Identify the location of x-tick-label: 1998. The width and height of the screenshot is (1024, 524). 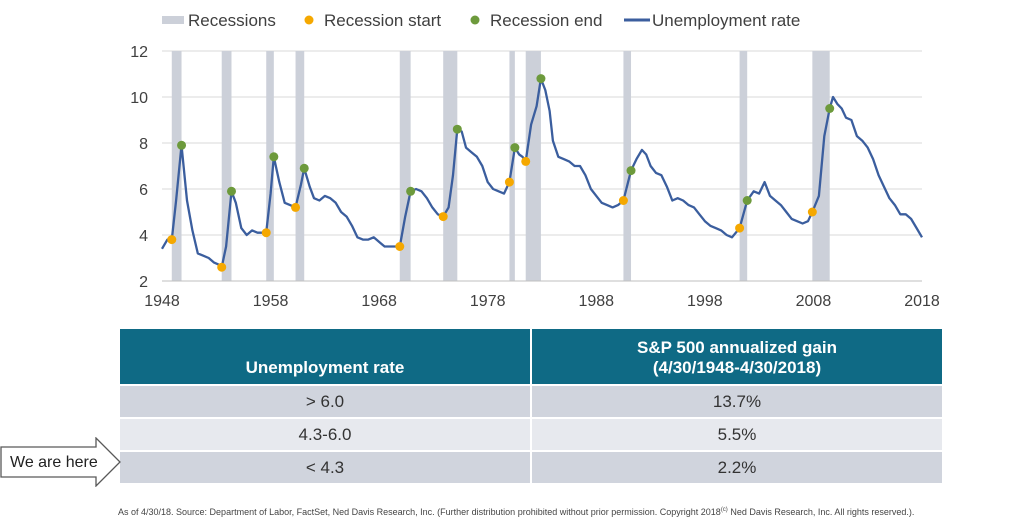
(705, 301).